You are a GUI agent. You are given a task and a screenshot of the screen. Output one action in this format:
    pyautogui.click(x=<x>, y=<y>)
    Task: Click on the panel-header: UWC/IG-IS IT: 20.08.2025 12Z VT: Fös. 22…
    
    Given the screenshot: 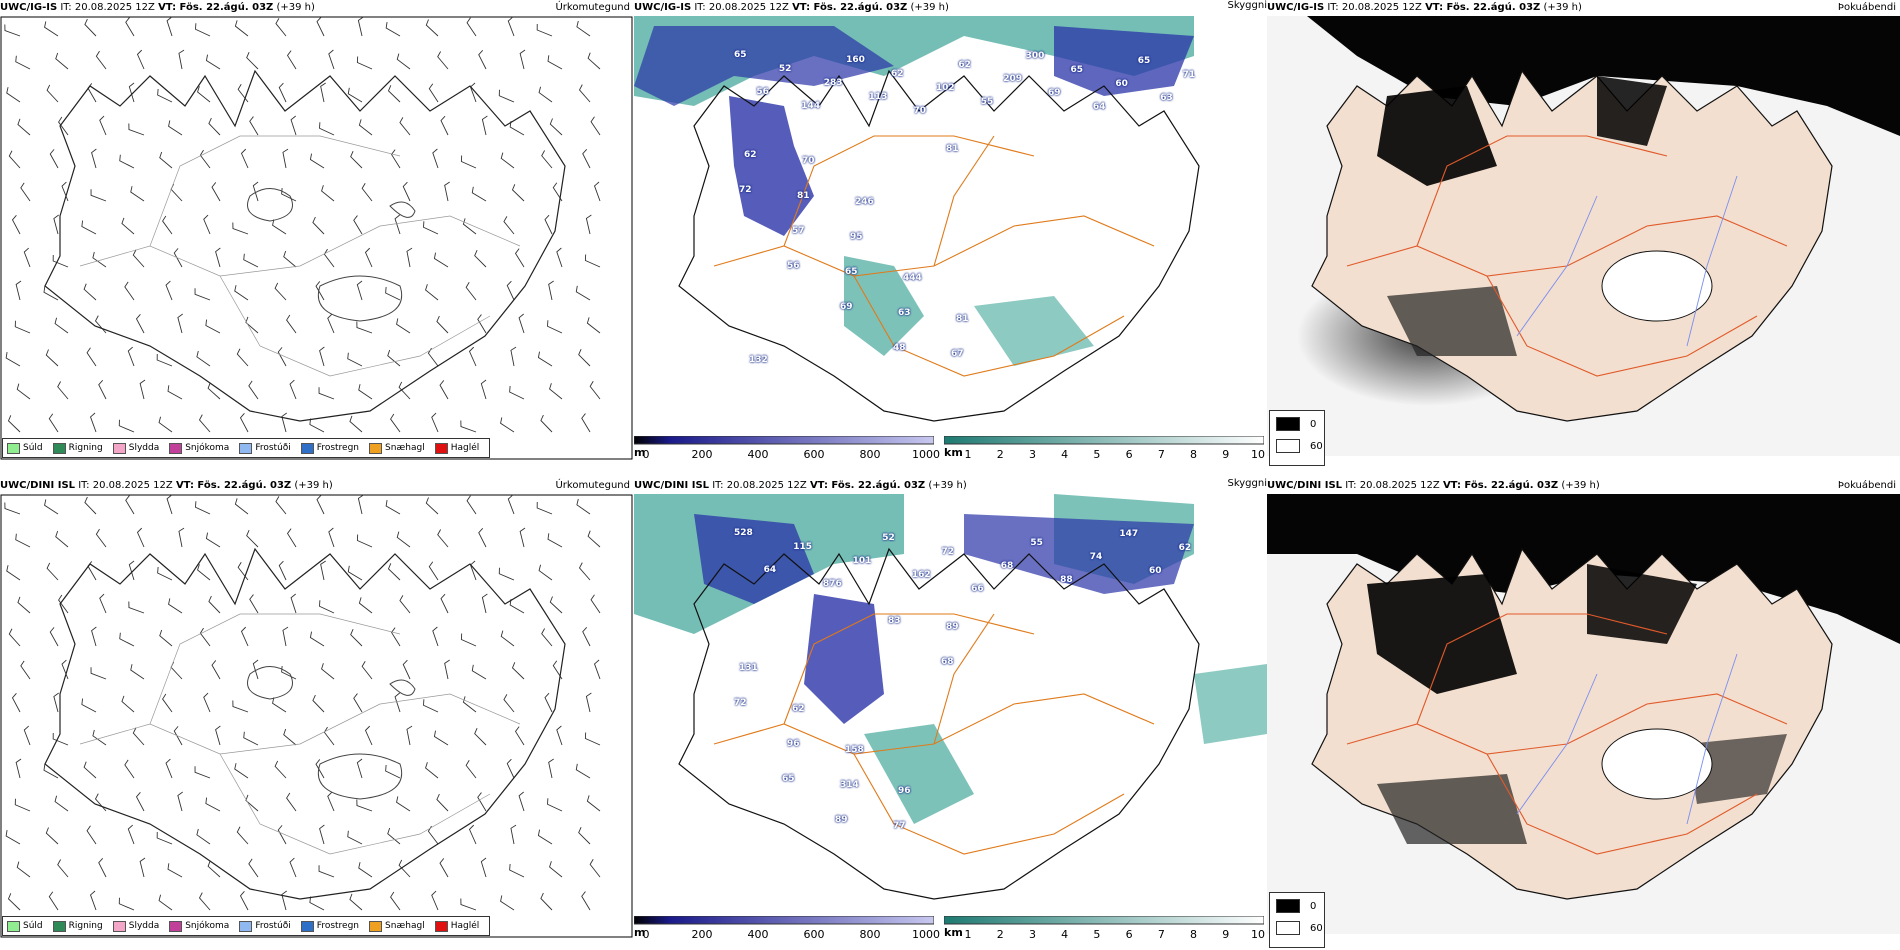 What is the action you would take?
    pyautogui.click(x=950, y=8)
    